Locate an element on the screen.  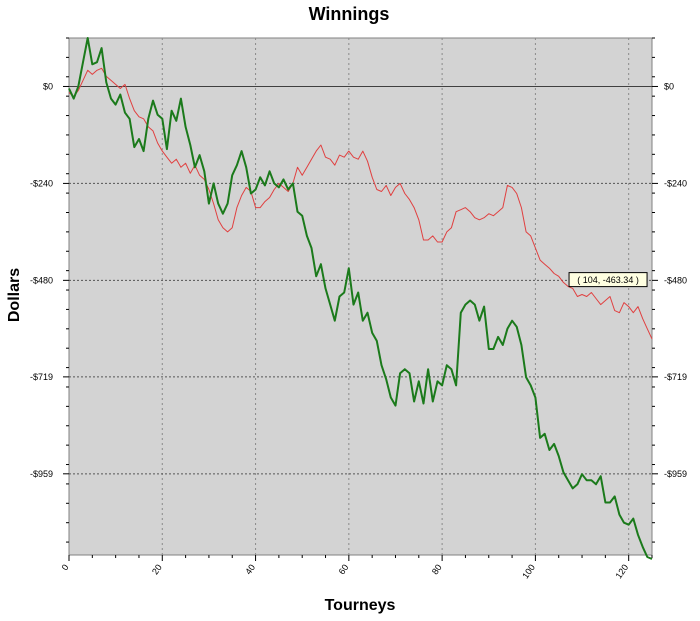
y-tick-label-right: -$240 is located at coordinates (675, 183).